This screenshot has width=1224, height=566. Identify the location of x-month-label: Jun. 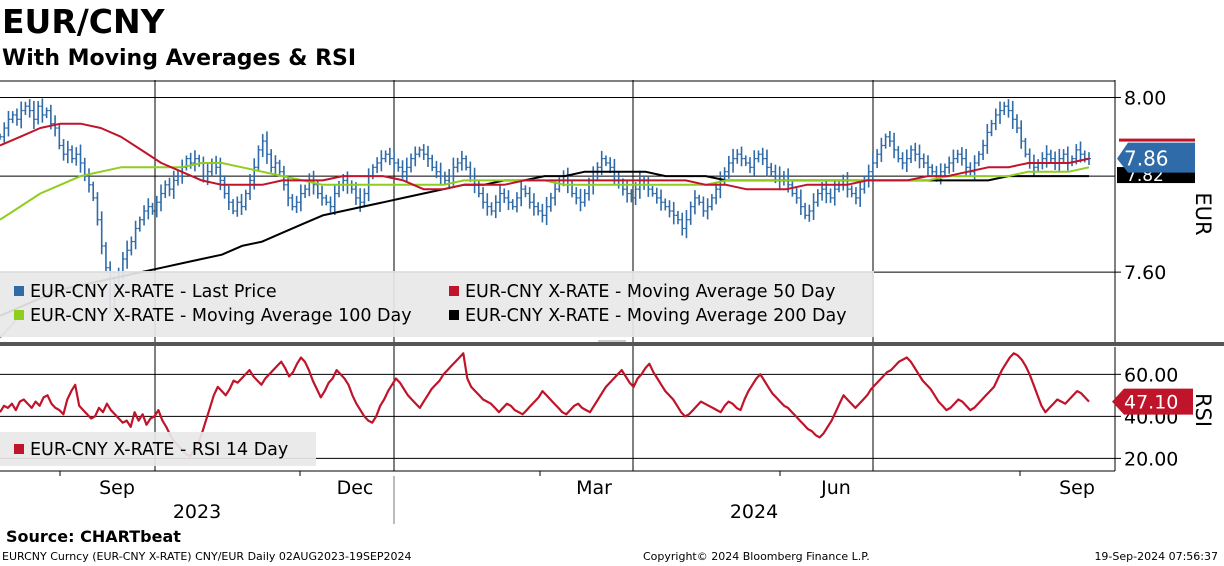
(835, 488).